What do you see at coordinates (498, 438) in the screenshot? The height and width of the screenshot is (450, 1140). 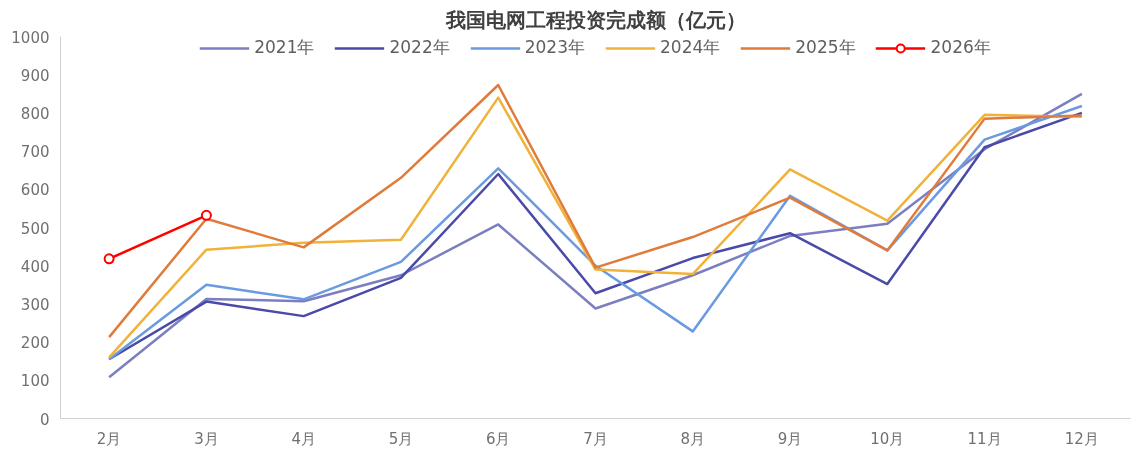 I see `x-tick-label: 6月` at bounding box center [498, 438].